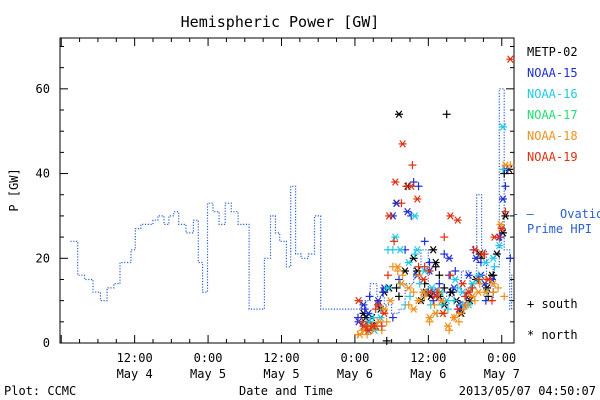 Image resolution: width=600 pixels, height=400 pixels. Describe the element at coordinates (43, 174) in the screenshot. I see `y-tick-label: 40` at that location.